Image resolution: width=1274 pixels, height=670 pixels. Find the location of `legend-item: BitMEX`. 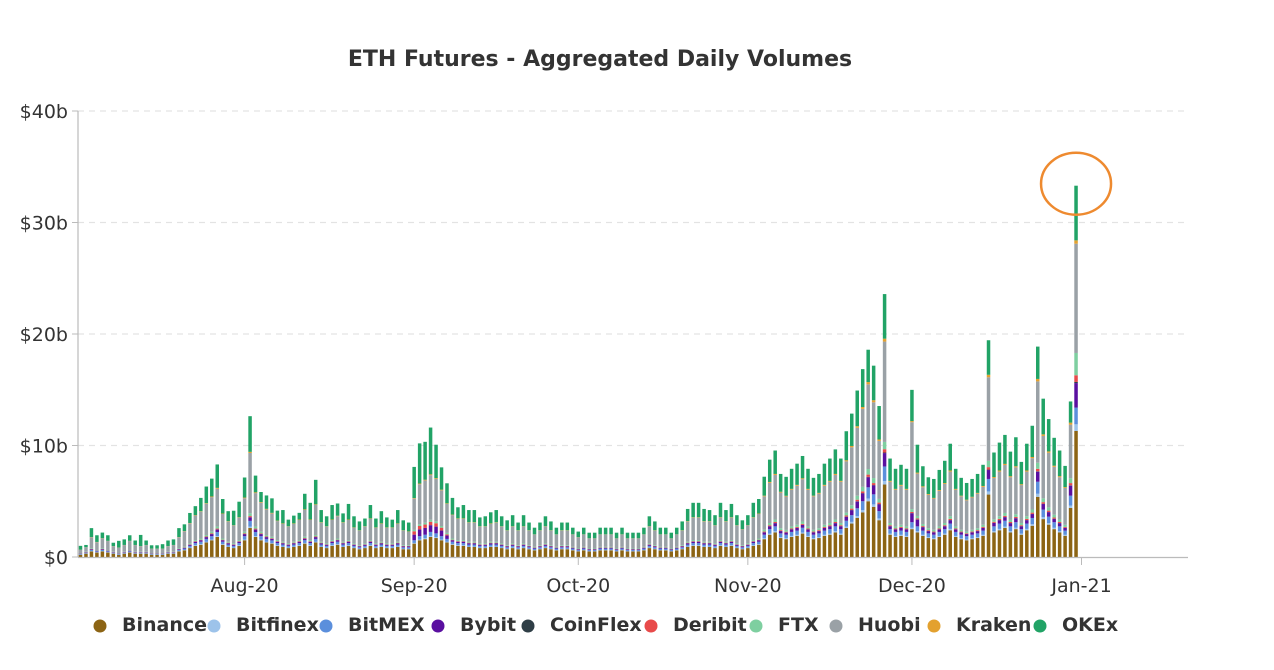

legend-item: BitMEX is located at coordinates (372, 625).